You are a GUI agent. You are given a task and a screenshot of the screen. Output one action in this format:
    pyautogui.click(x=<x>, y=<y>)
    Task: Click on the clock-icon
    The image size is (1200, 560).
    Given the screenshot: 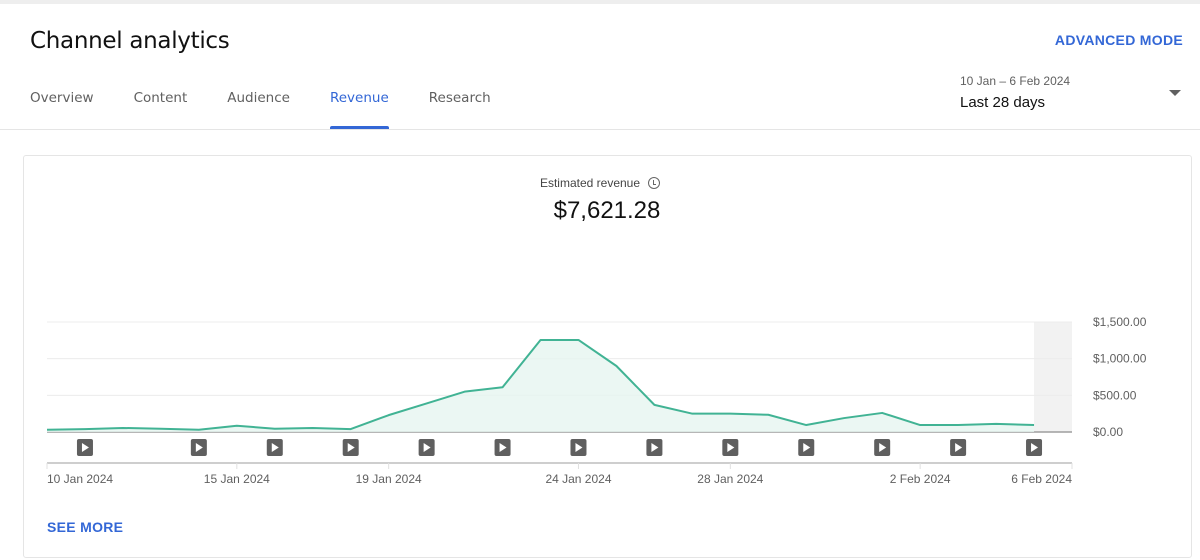 What is the action you would take?
    pyautogui.click(x=654, y=183)
    